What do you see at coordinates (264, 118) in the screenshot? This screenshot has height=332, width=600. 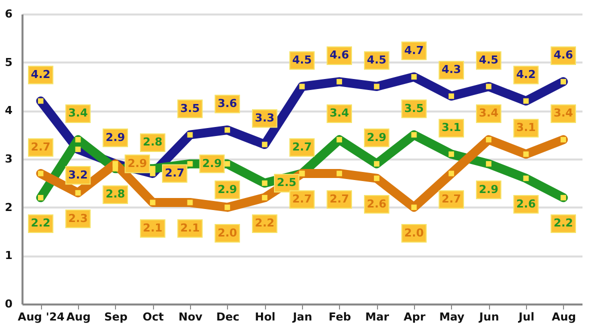 I see `data-label: 3.3` at bounding box center [264, 118].